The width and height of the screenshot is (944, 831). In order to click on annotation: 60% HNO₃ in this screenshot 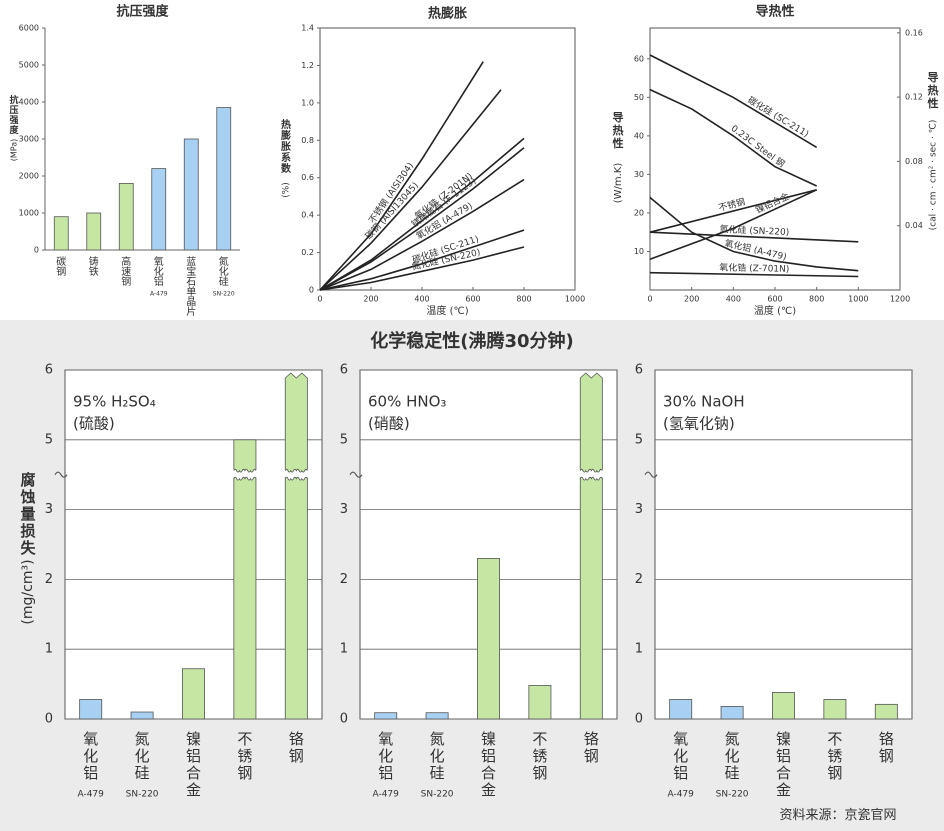, I will do `click(407, 402)`.